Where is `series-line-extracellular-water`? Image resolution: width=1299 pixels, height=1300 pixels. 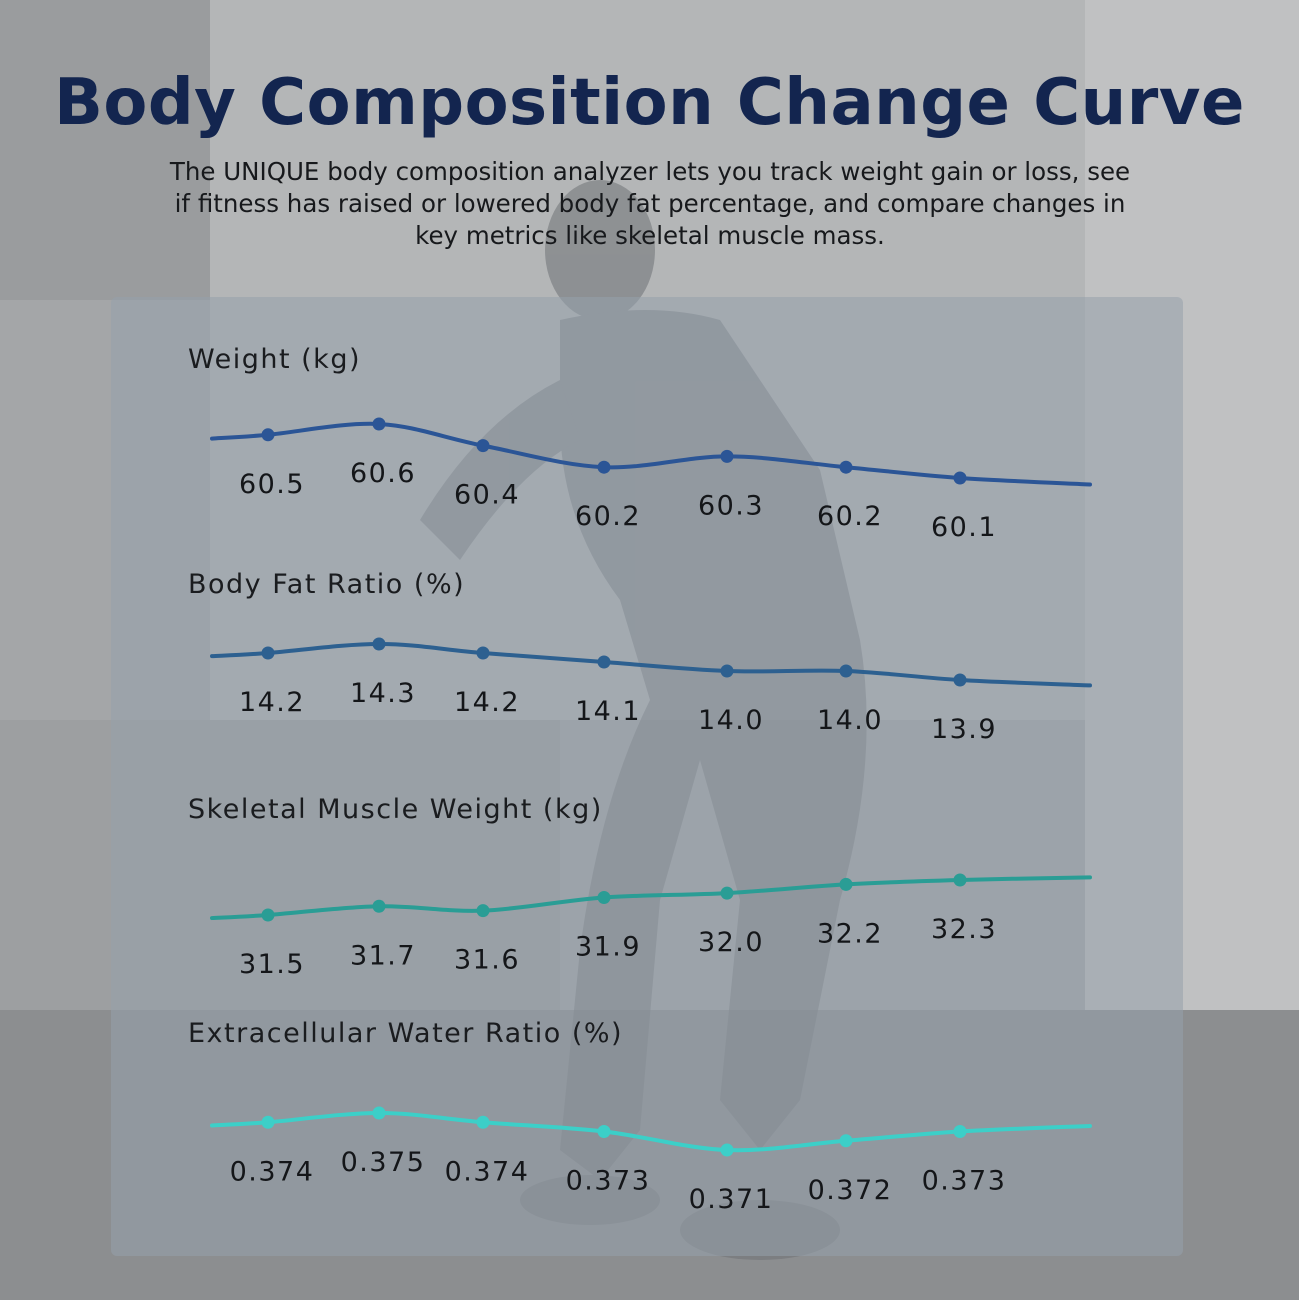 series-line-extracellular-water is located at coordinates (651, 1131).